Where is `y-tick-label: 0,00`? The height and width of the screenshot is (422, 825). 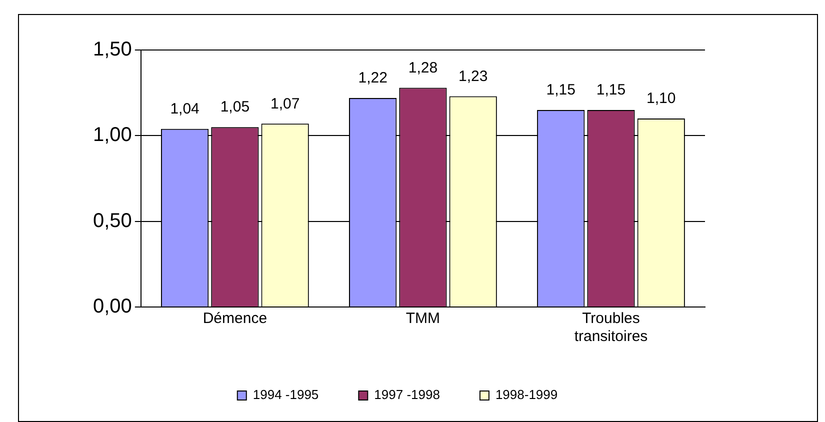 y-tick-label: 0,00 is located at coordinates (112, 307).